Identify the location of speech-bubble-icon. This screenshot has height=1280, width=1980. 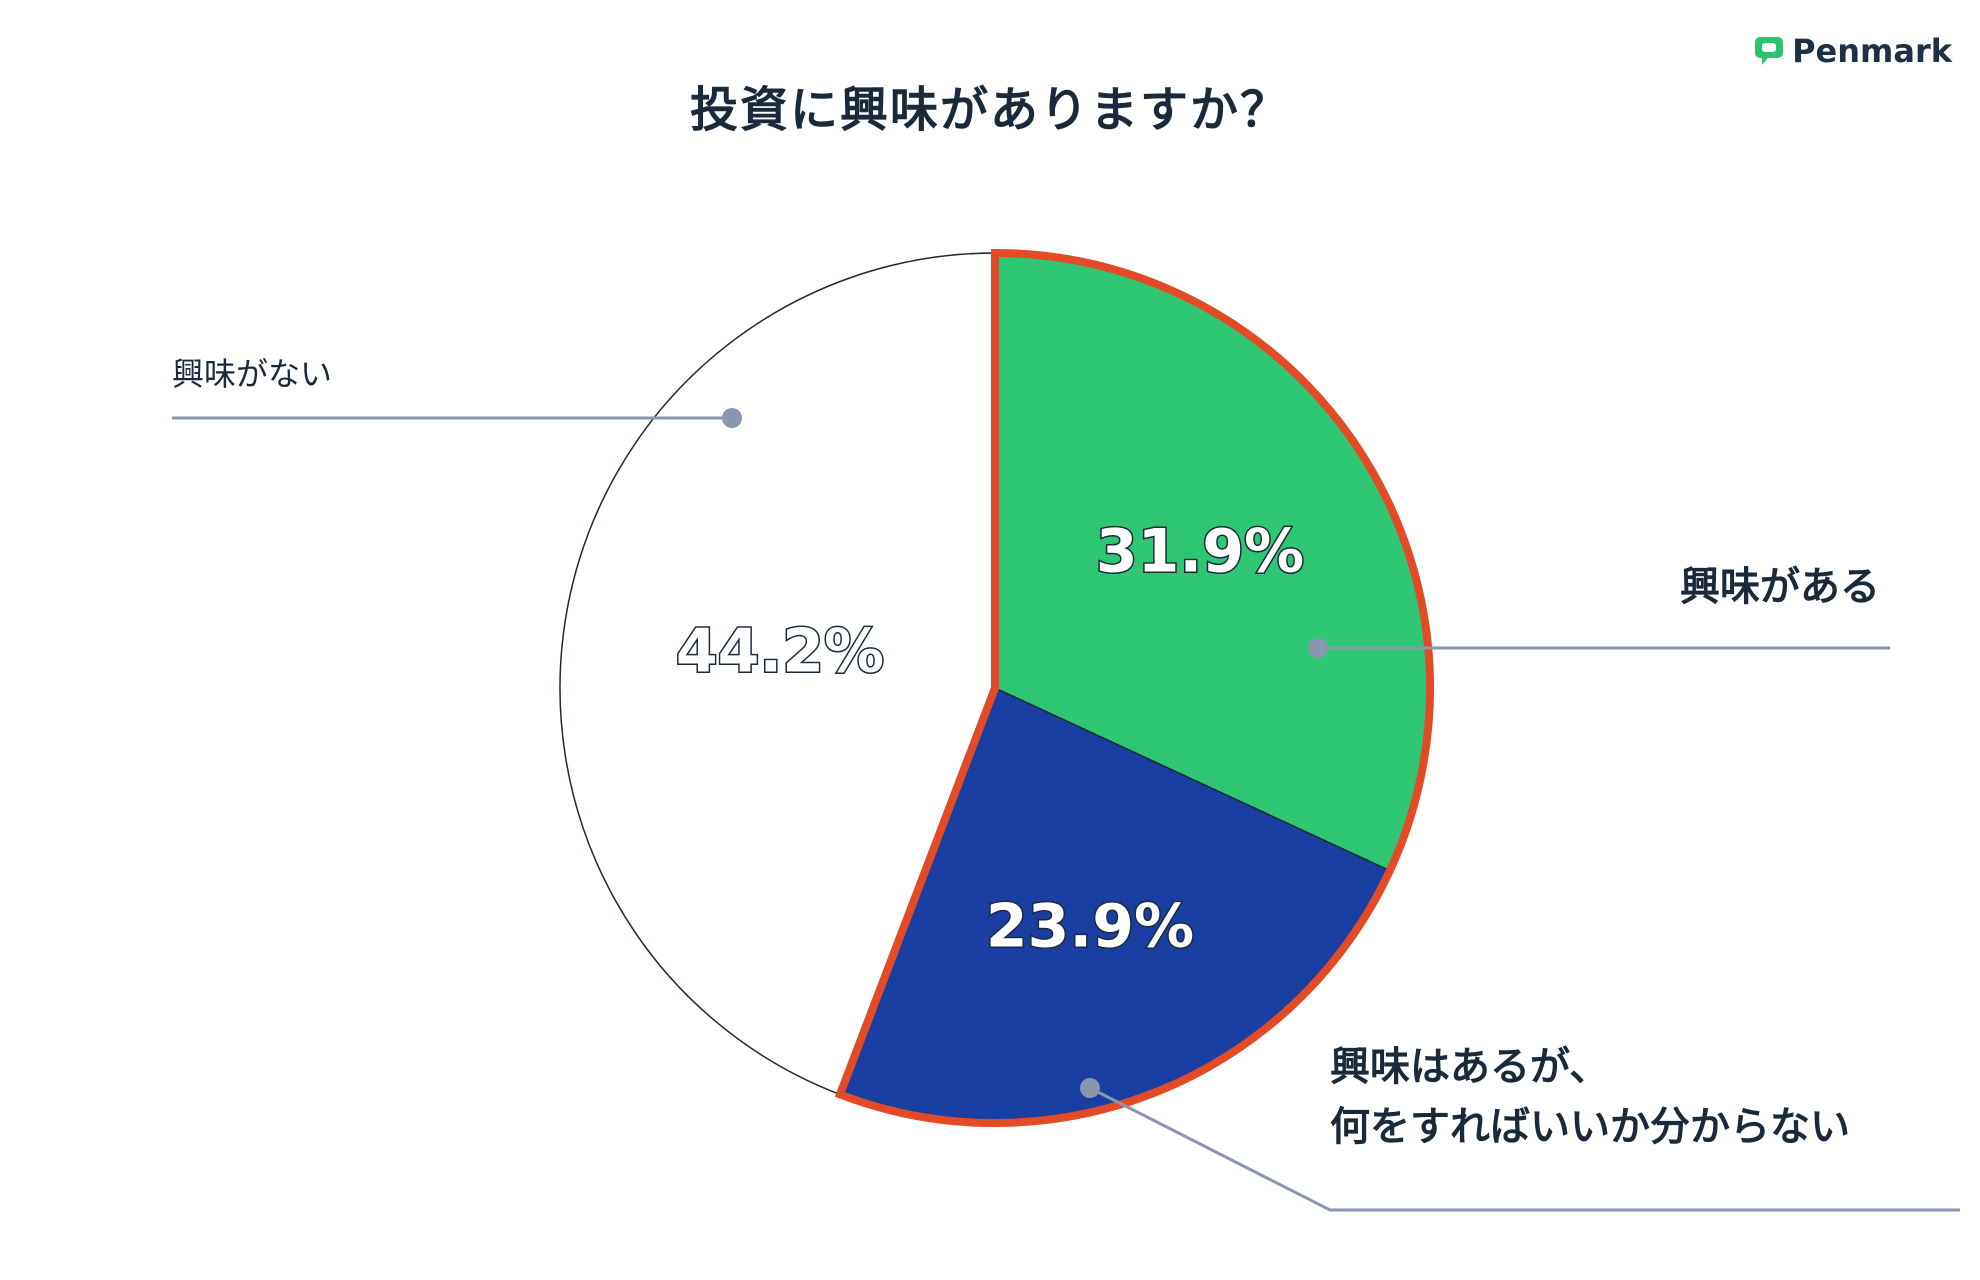
(1769, 51).